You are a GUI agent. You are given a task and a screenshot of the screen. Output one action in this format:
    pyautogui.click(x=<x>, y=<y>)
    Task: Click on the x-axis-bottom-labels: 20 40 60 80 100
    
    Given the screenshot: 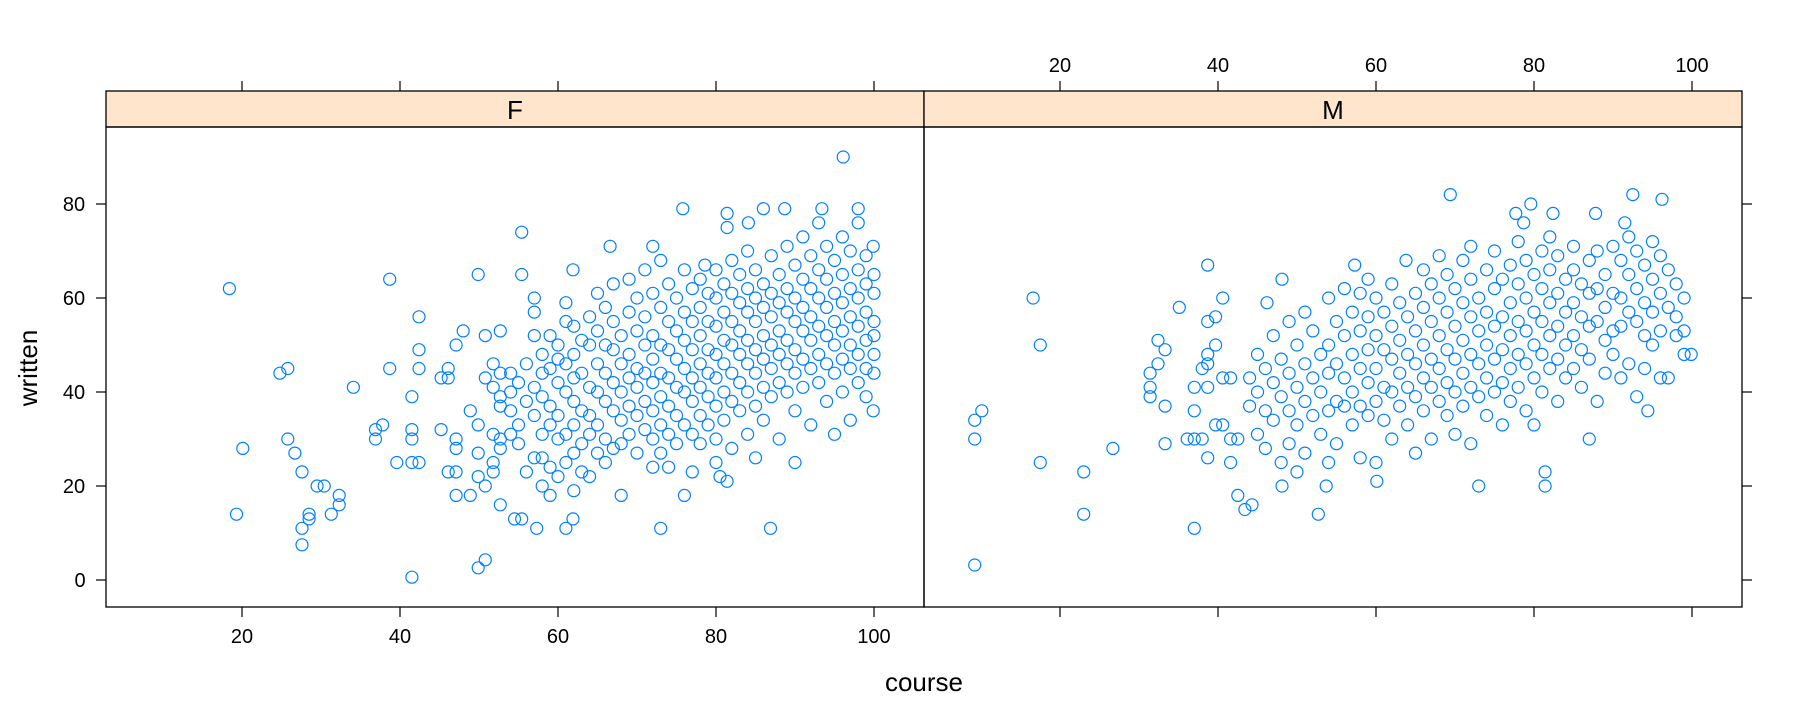 What is the action you would take?
    pyautogui.click(x=561, y=637)
    